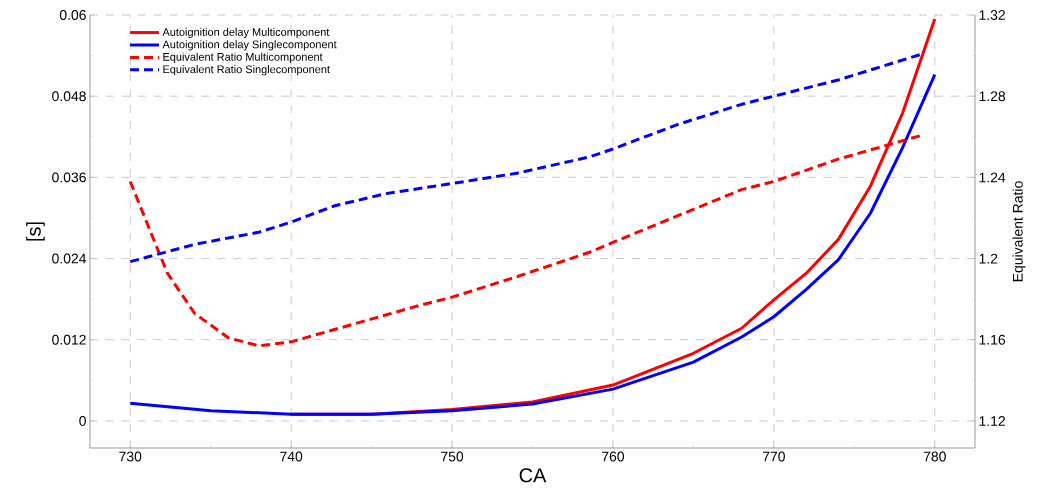 The image size is (1045, 500). I want to click on y-tick-label: 0.036, so click(69, 177).